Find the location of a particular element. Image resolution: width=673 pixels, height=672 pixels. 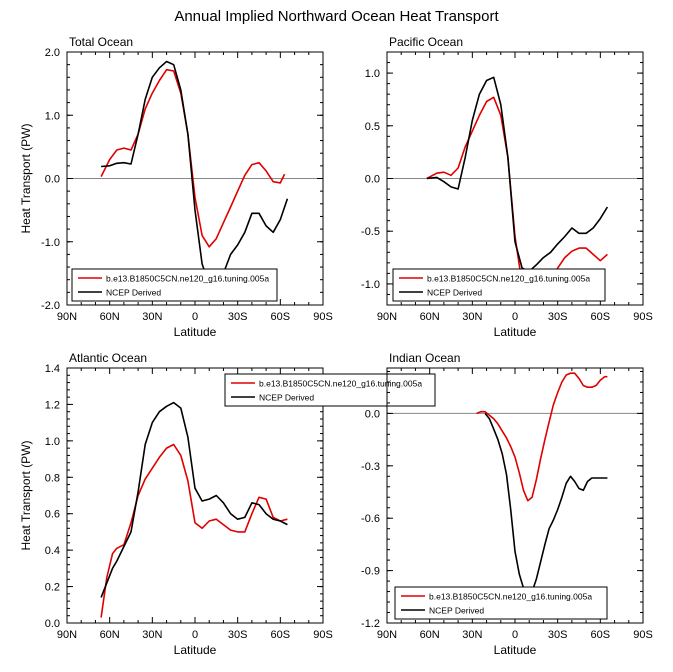

y-tick-label: -0.3 is located at coordinates (370, 467).